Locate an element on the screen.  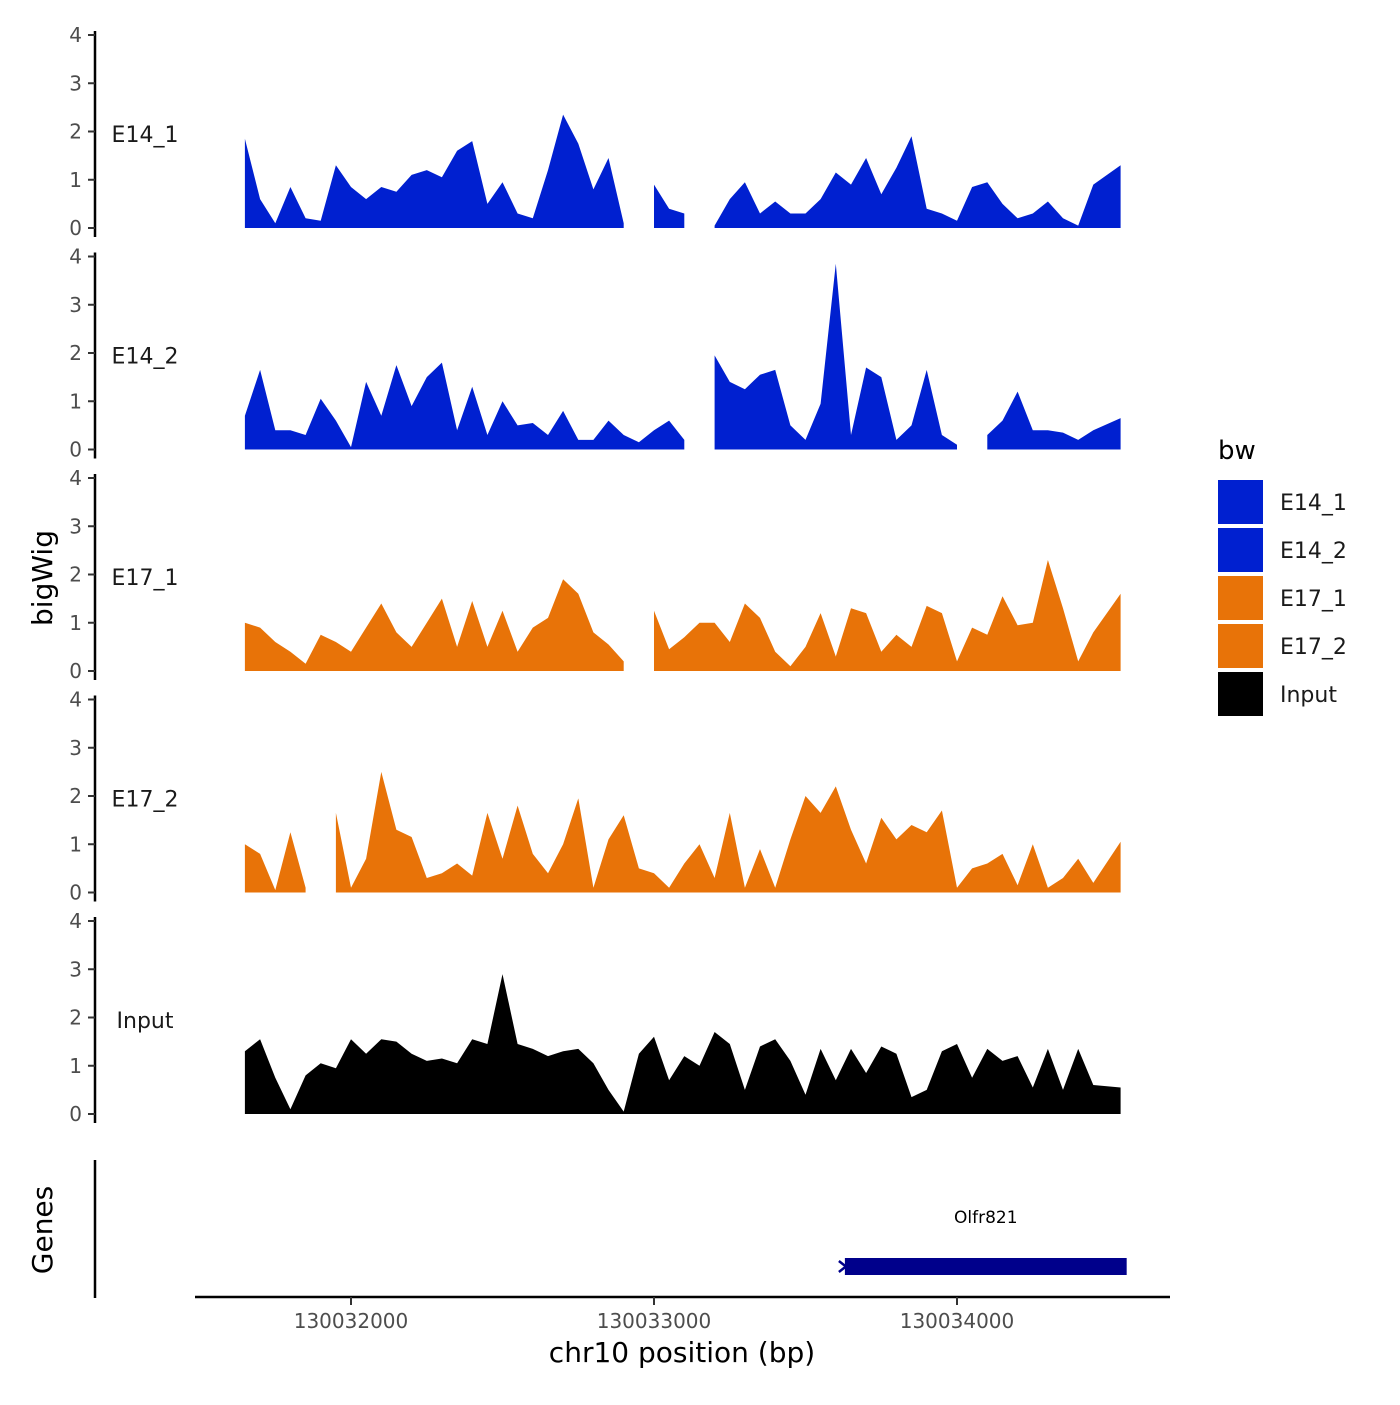
track-E17_2: 0 1 2 3 4 E17_2 is located at coordinates (595, 796).